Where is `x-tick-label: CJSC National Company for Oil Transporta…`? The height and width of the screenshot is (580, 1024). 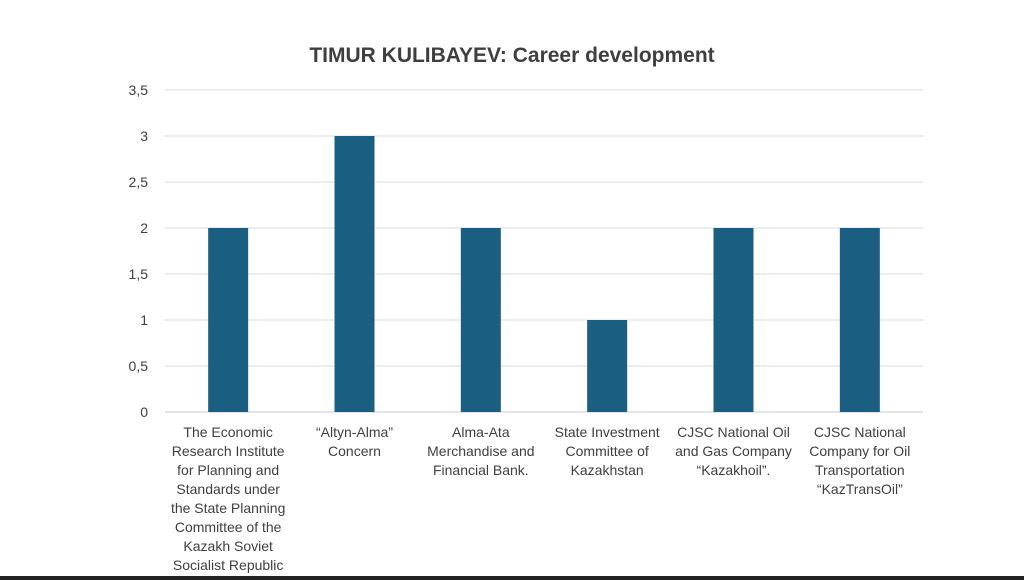 x-tick-label: CJSC National Company for Oil Transporta… is located at coordinates (860, 460).